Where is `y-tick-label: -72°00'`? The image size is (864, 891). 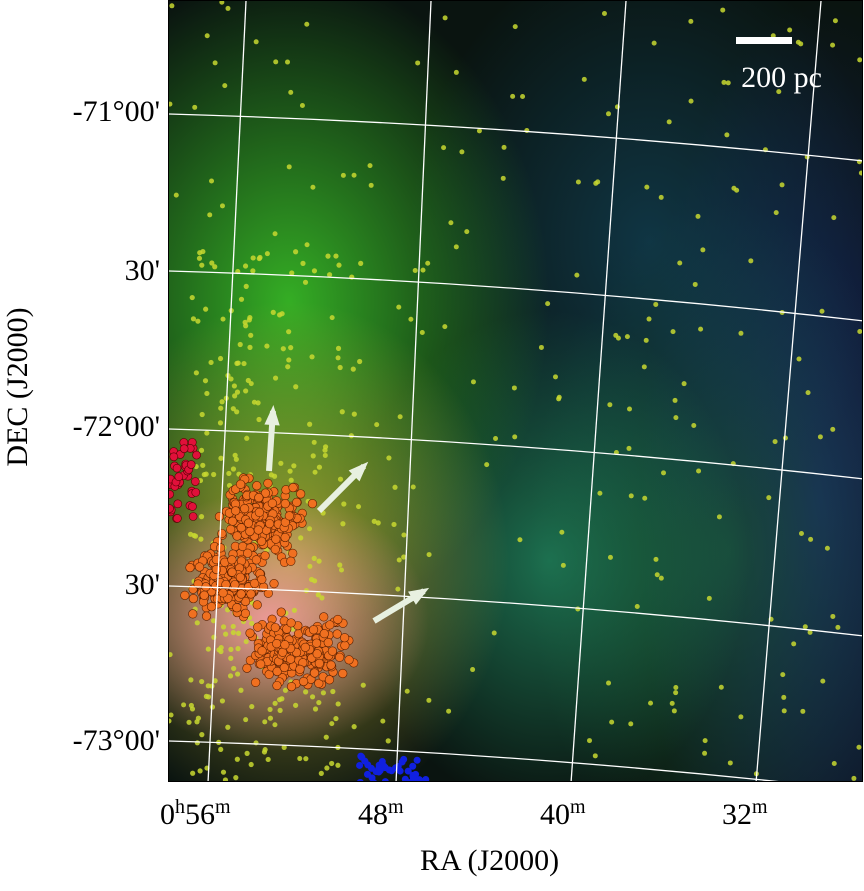 y-tick-label: -72°00' is located at coordinates (116, 426).